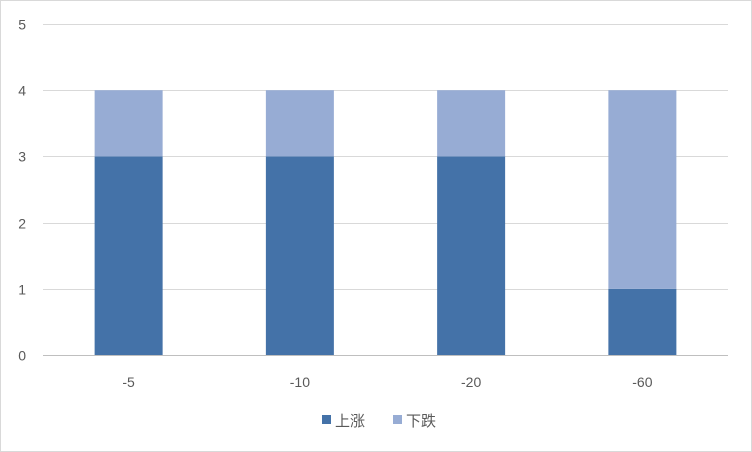  Describe the element at coordinates (22, 91) in the screenshot. I see `y-tick-label: 4` at that location.